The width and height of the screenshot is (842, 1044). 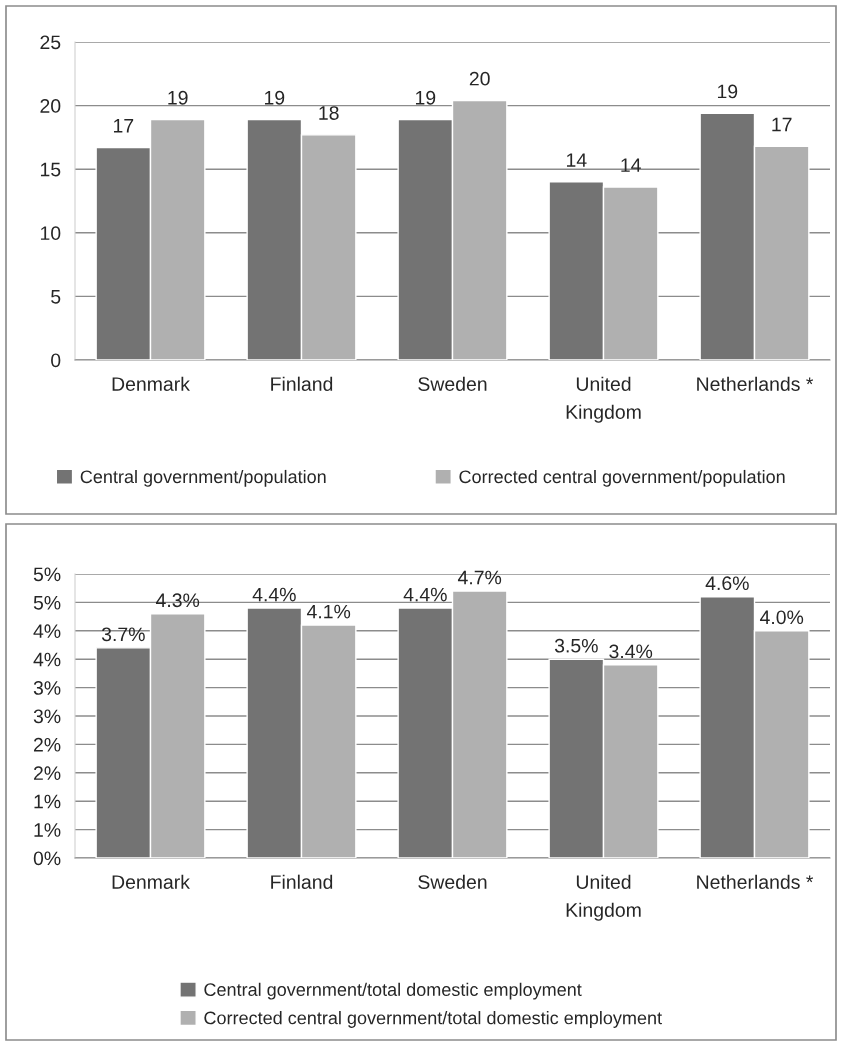 I want to click on data-label: 18, so click(x=329, y=113).